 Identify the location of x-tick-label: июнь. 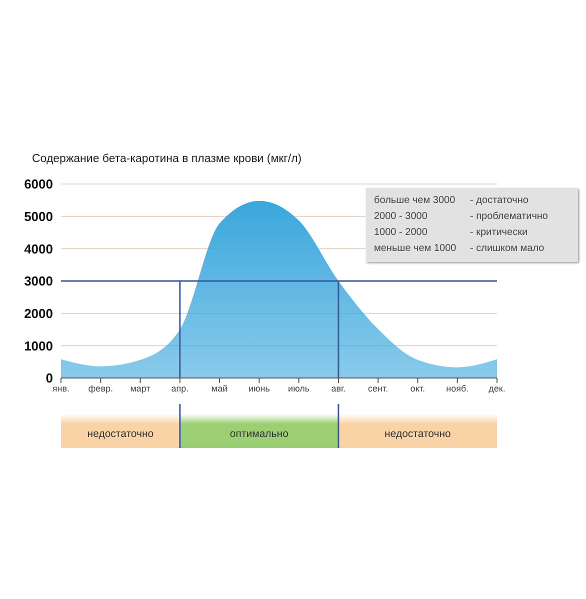
(259, 388).